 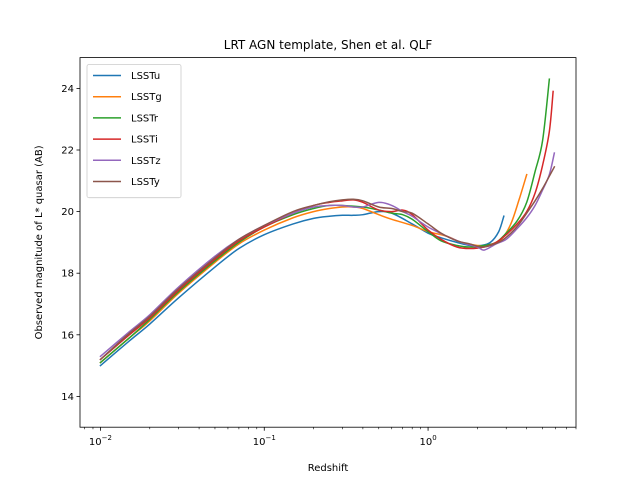 I want to click on y-tick-label: 16, so click(x=67, y=335).